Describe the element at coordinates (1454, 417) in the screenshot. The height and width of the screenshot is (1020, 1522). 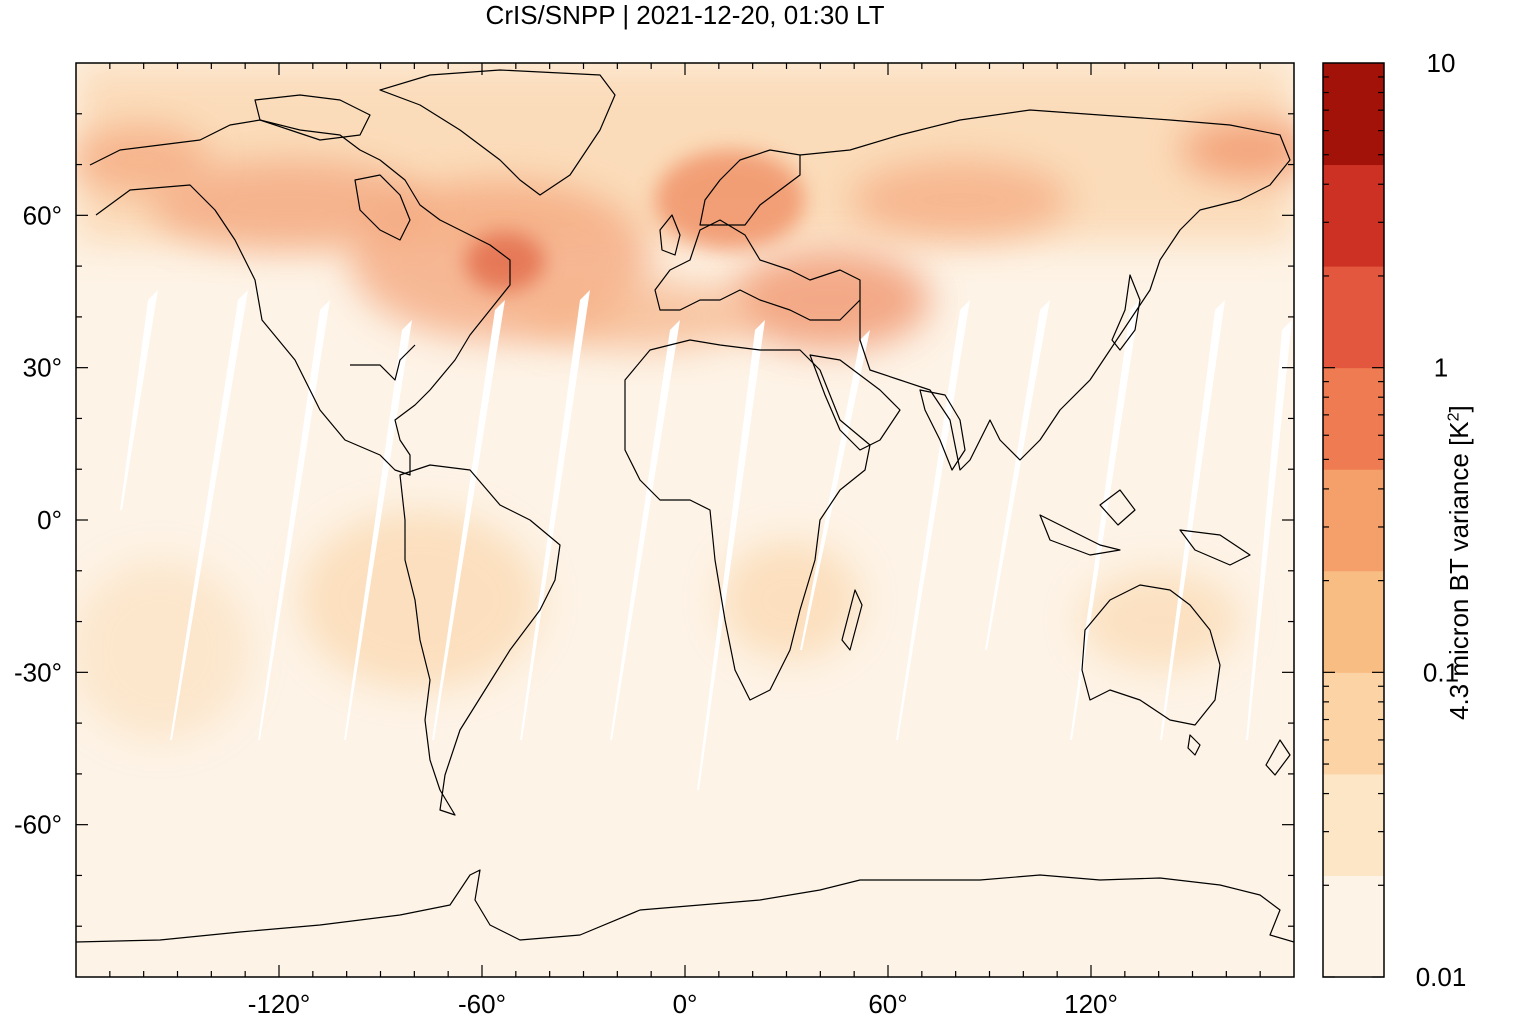
I see `colorbar-title-sup: 2` at that location.